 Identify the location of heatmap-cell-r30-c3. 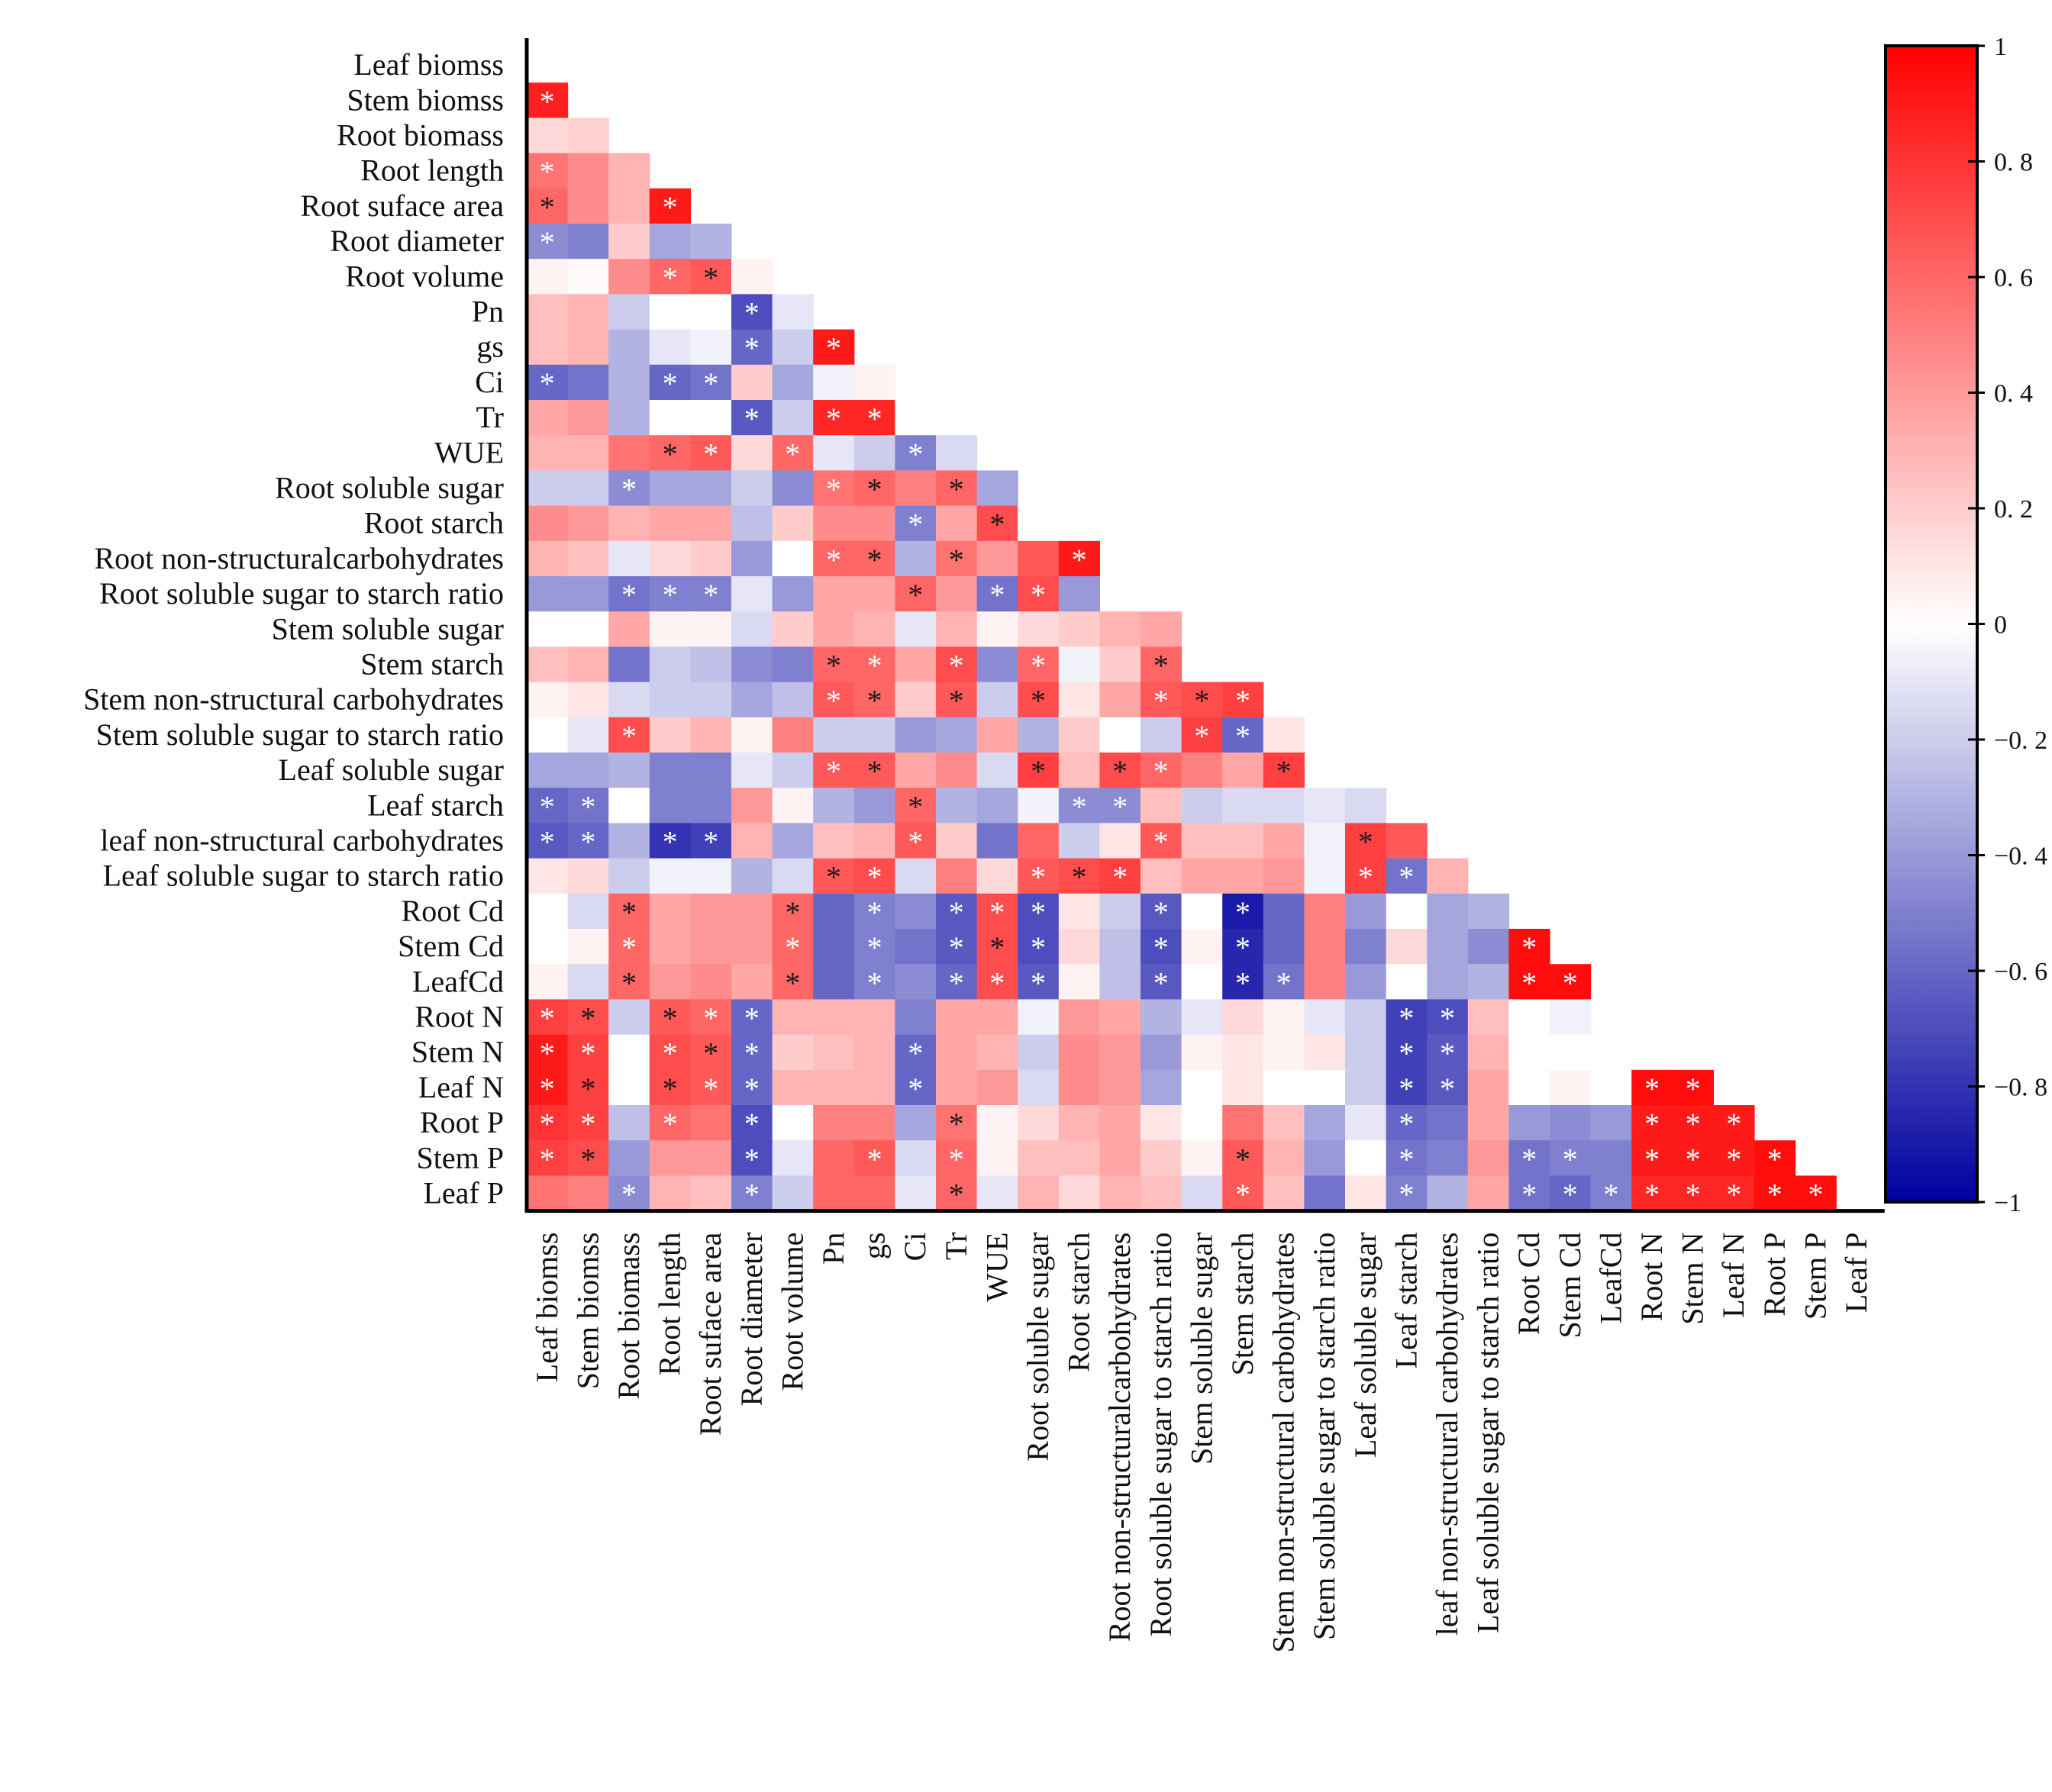
(670, 1123).